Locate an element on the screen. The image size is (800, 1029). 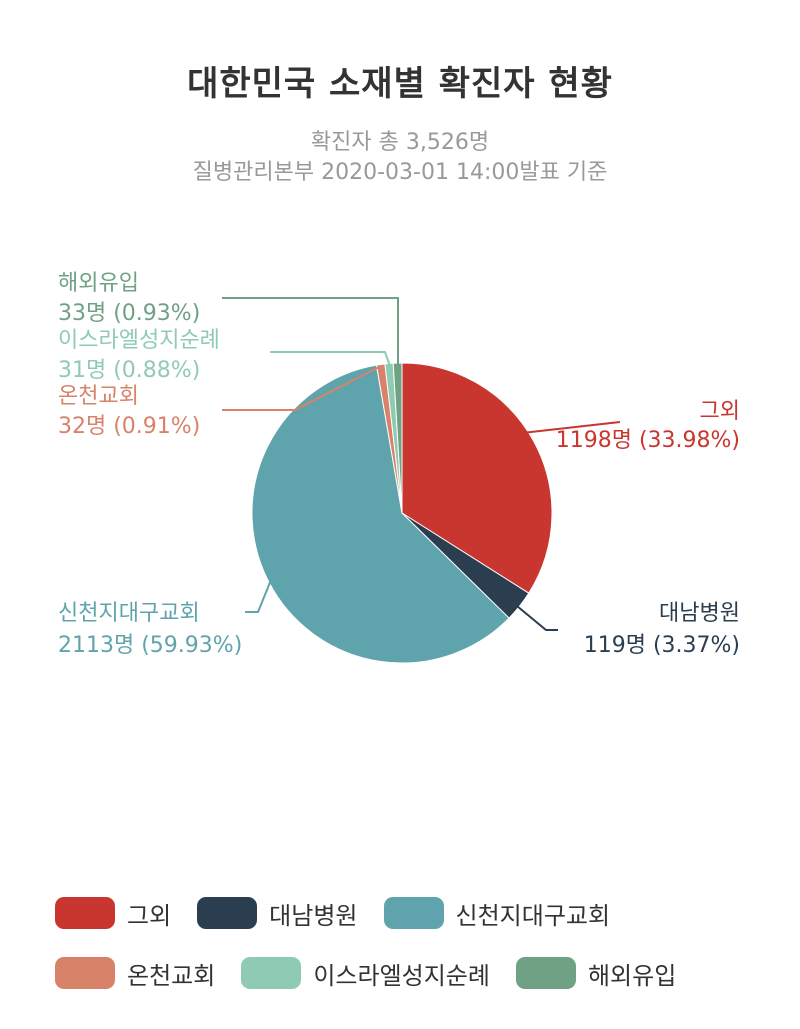
slice-label-name: 온천교회 is located at coordinates (98, 396).